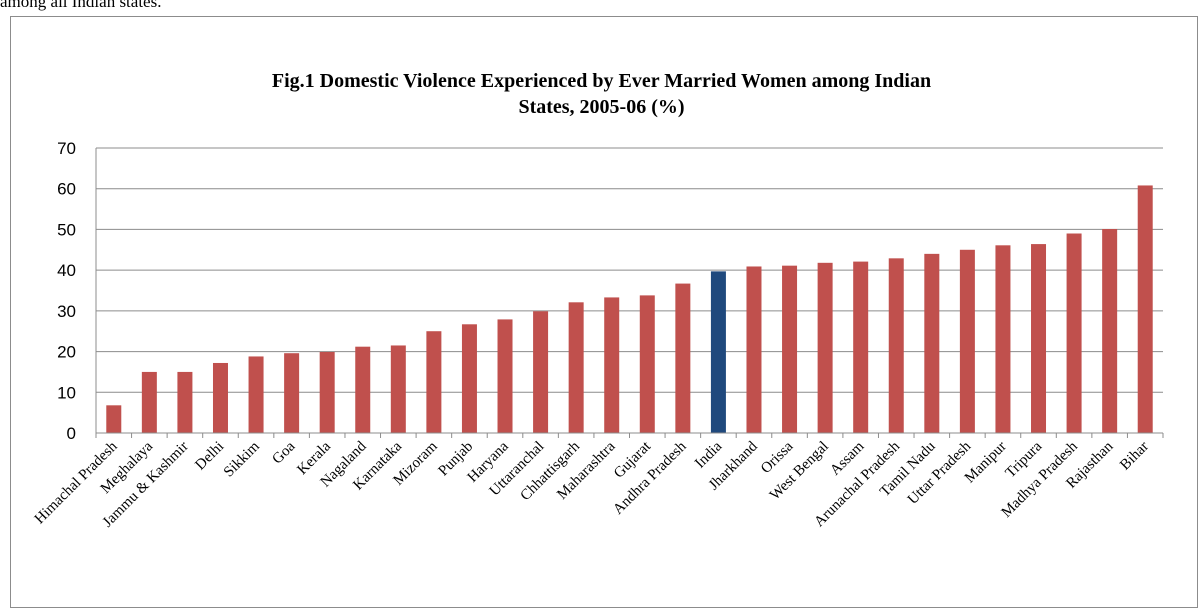 Image resolution: width=1203 pixels, height=612 pixels. I want to click on y-tick-label: 70, so click(66, 148).